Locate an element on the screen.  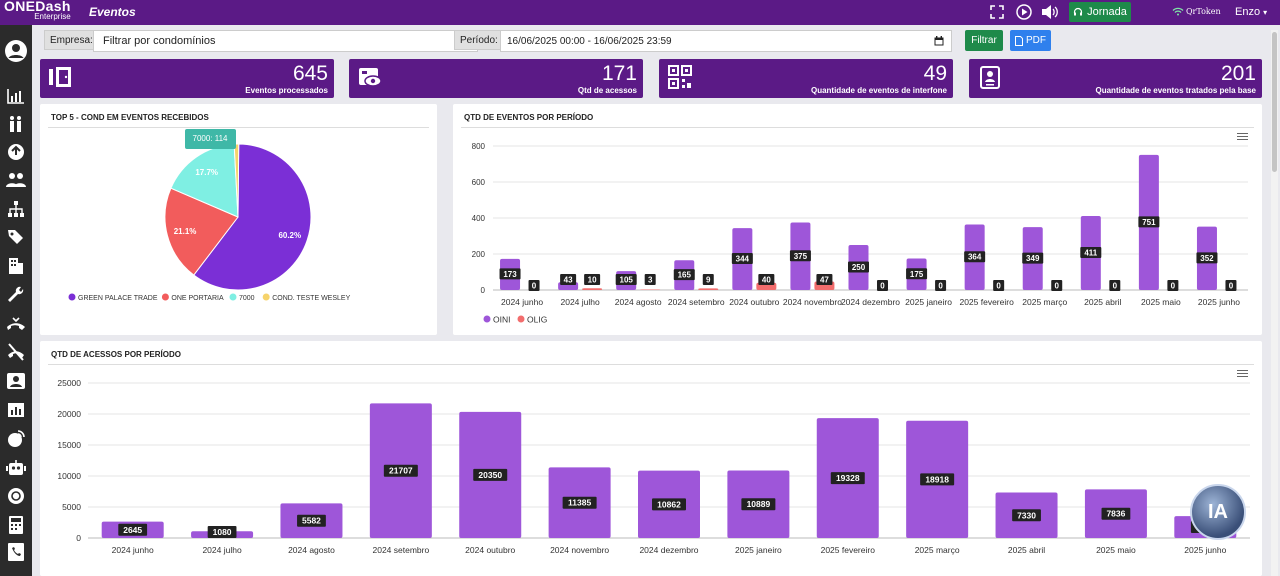
stat-value: 171 is located at coordinates (619, 73).